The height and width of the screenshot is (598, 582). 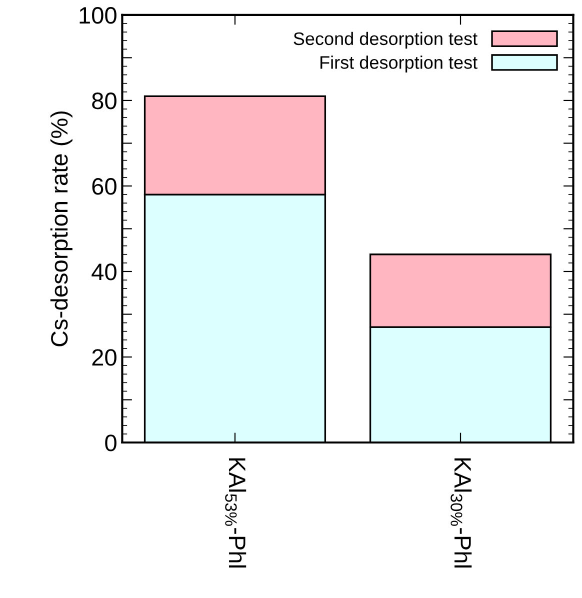 What do you see at coordinates (110, 443) in the screenshot?
I see `y-tick-label: 0` at bounding box center [110, 443].